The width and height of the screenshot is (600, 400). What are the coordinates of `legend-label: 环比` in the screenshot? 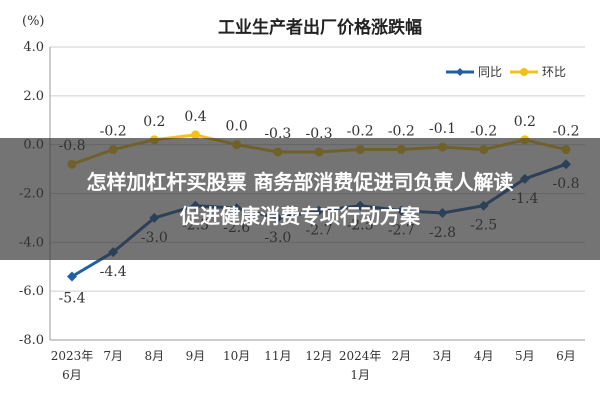 It's located at (554, 72).